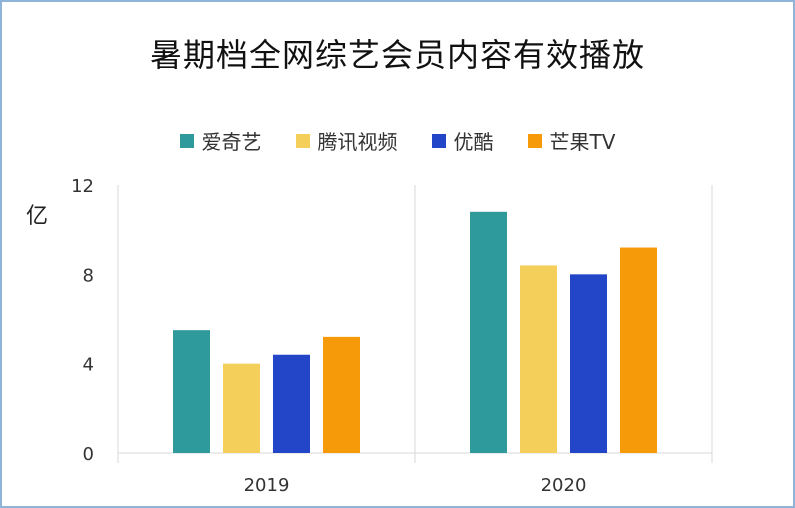 The width and height of the screenshot is (795, 508). I want to click on legend-swatch-iqiyi, so click(186, 140).